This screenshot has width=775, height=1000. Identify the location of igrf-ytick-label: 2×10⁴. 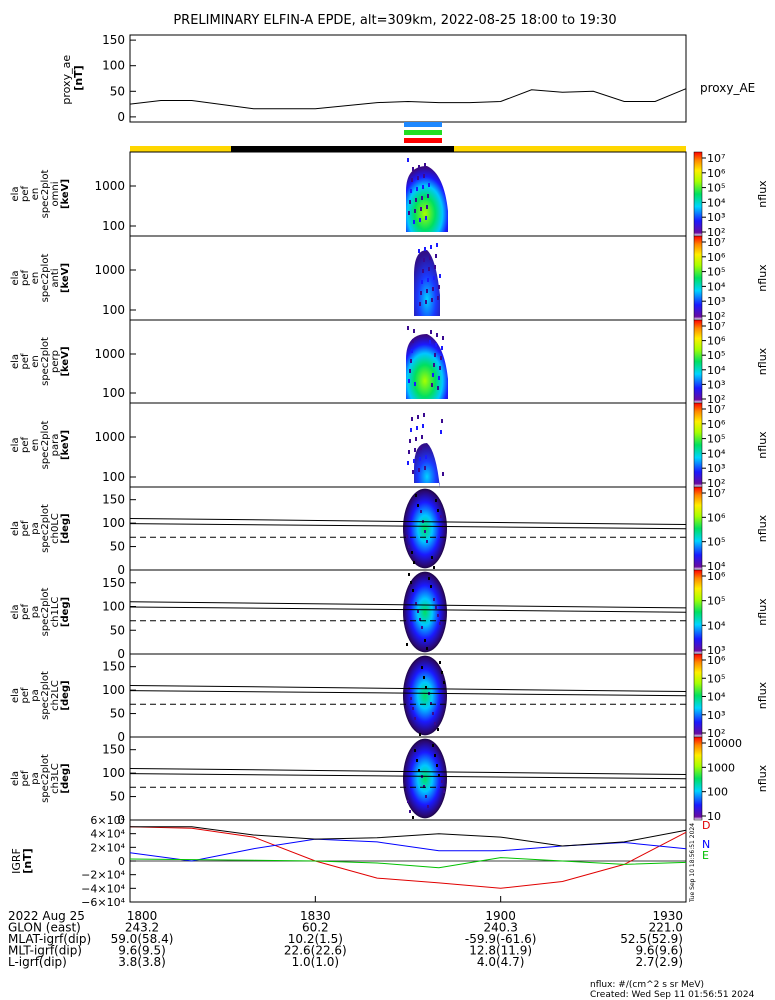
(107, 847).